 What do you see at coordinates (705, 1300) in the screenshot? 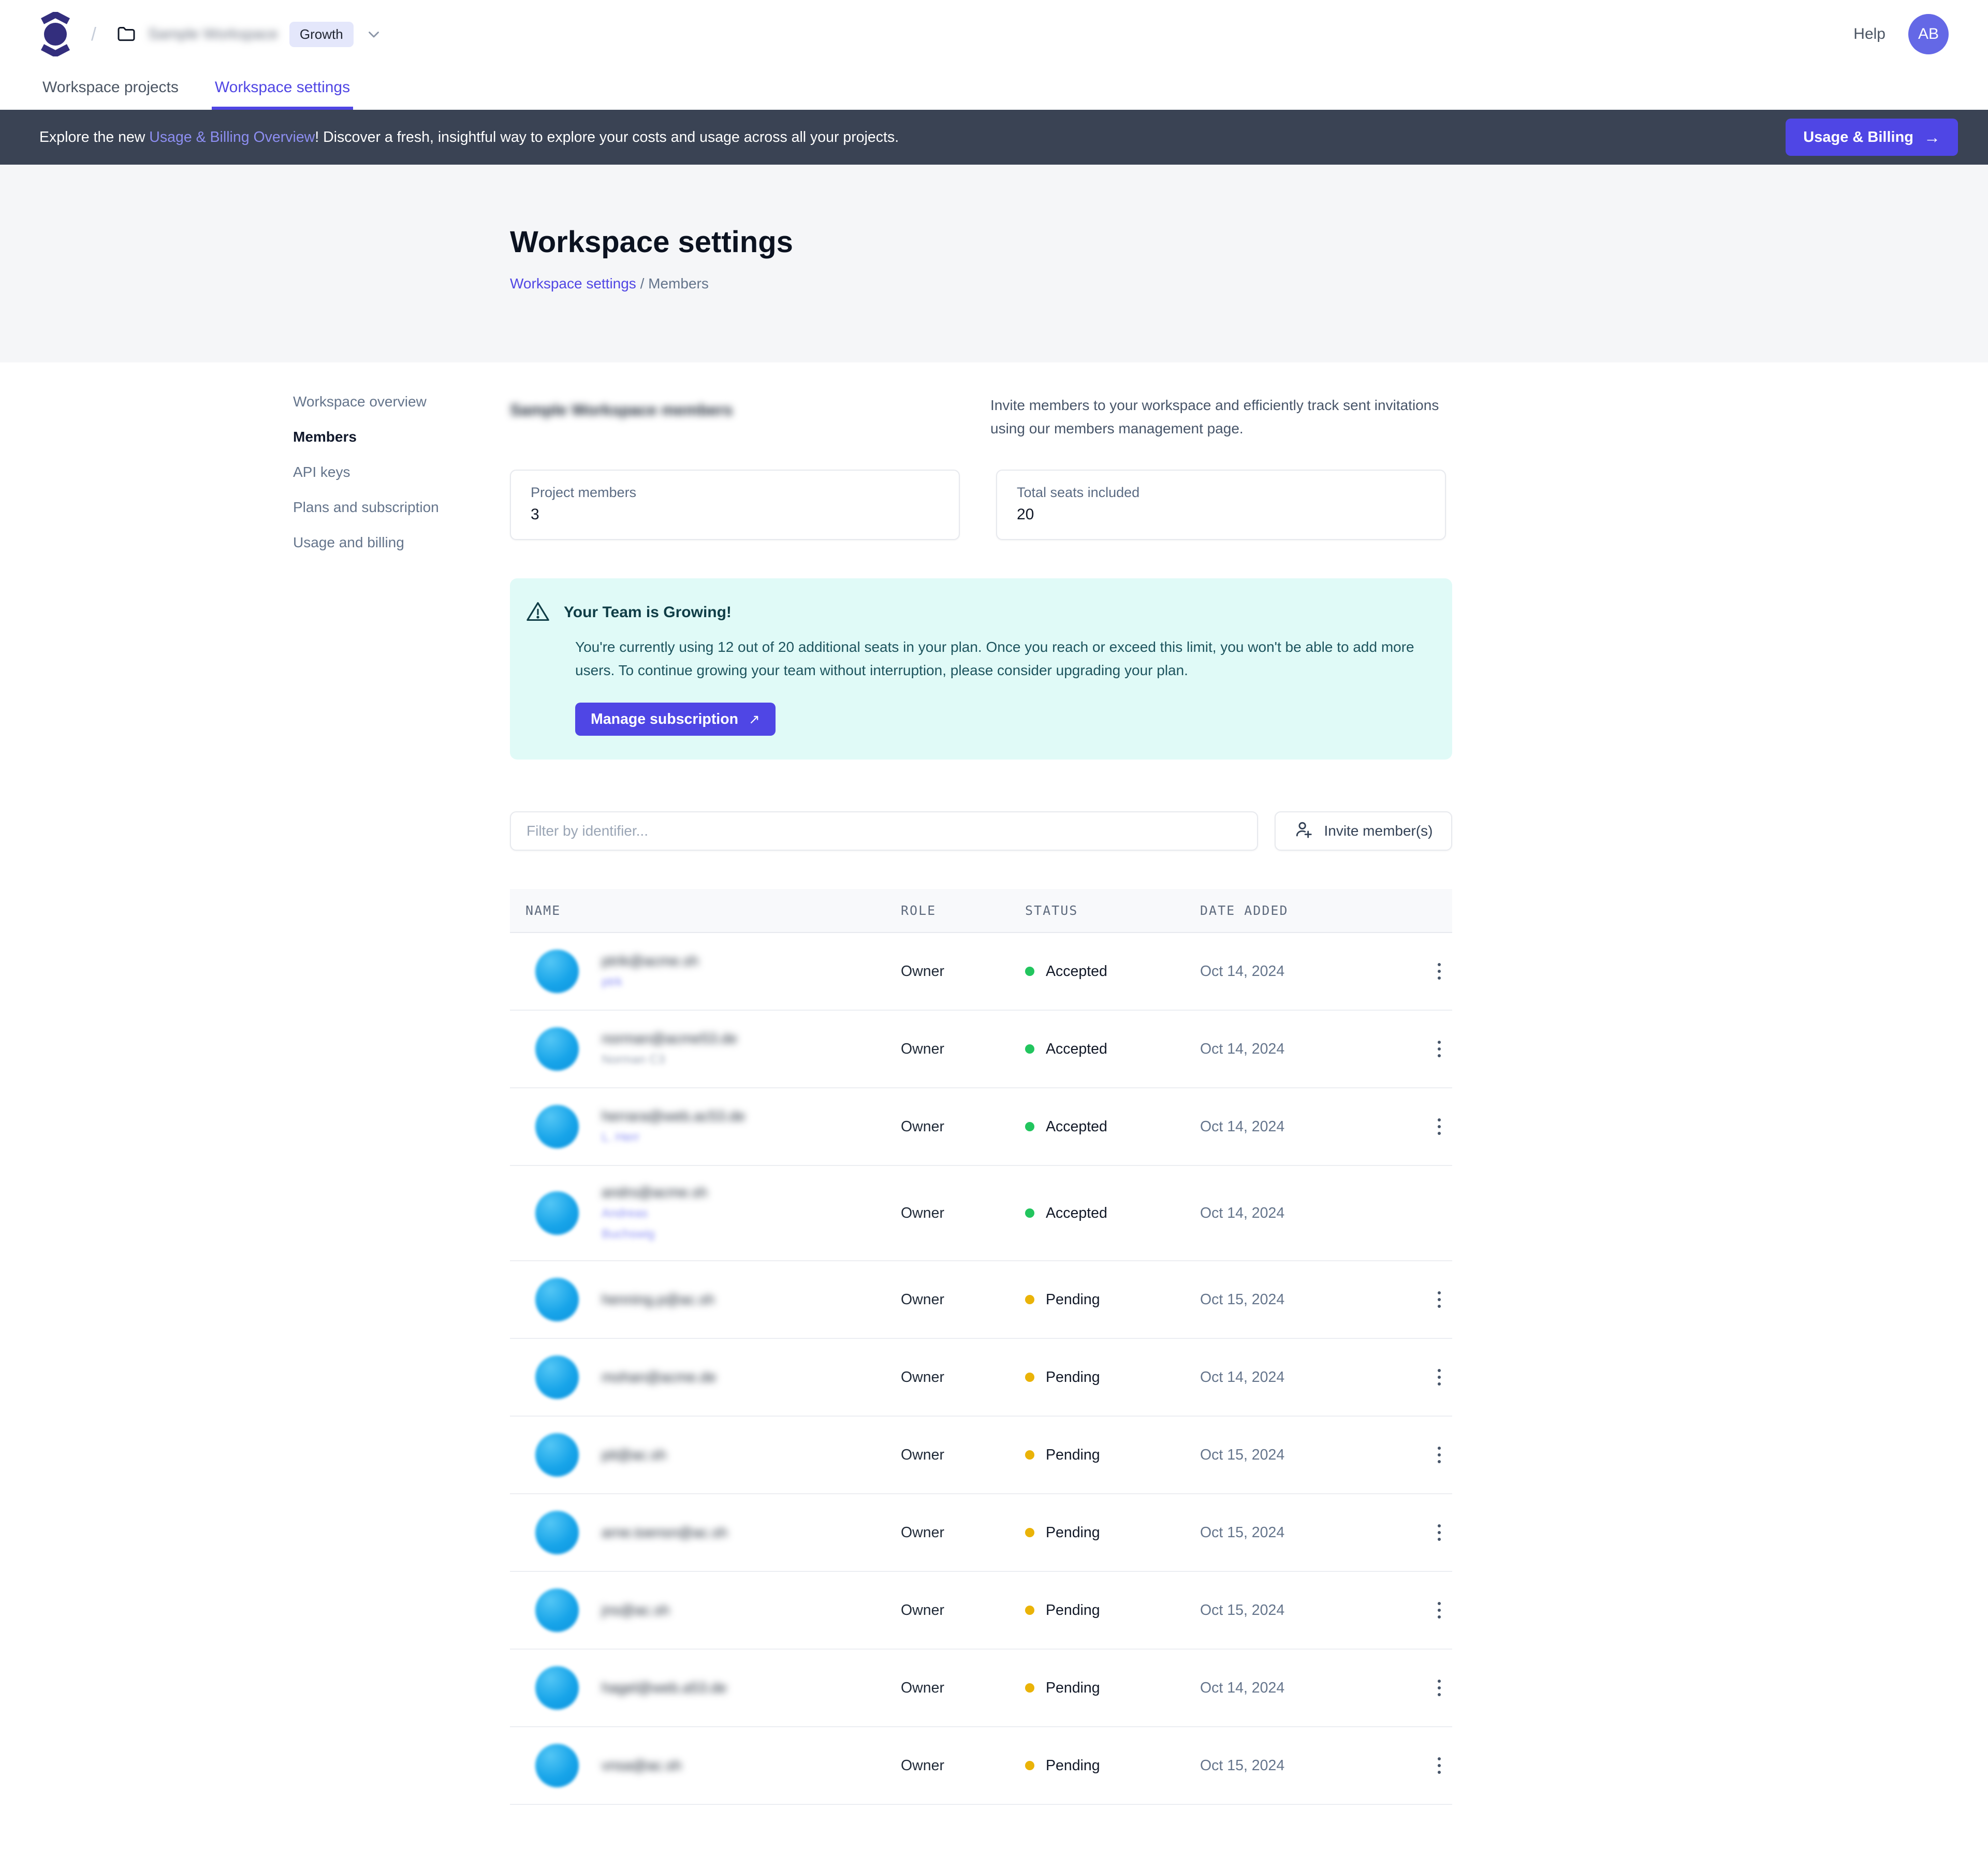
I see `member-name-cell: henning.p@ac.sh` at bounding box center [705, 1300].